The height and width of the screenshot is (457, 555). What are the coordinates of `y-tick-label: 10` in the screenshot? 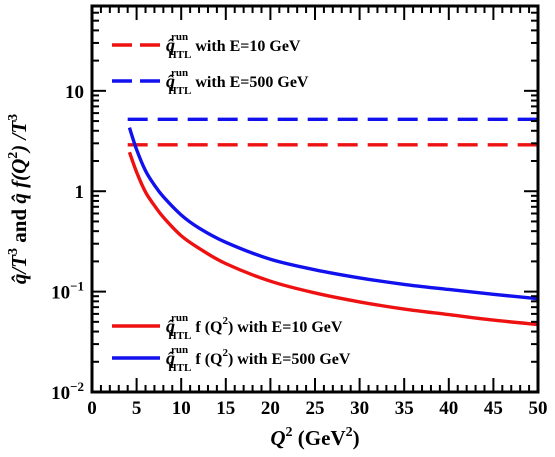 It's located at (74, 92).